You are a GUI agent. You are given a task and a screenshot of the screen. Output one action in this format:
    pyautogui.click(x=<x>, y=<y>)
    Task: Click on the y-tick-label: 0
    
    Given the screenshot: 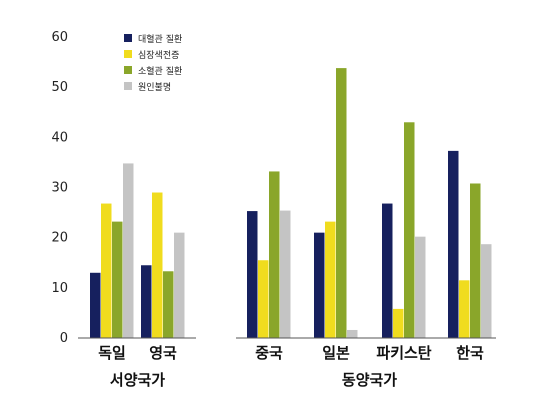 What is the action you would take?
    pyautogui.click(x=64, y=338)
    